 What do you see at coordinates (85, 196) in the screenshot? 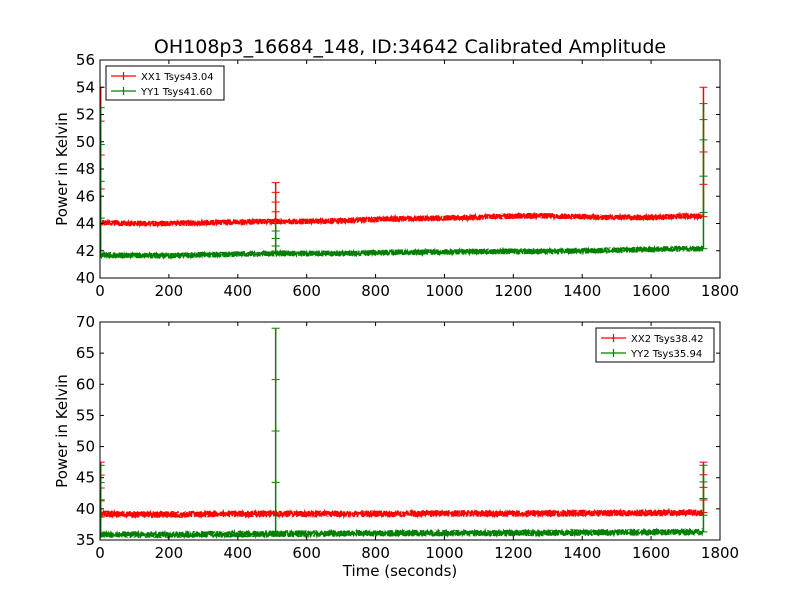
I see `y-tick-label: 46` at bounding box center [85, 196].